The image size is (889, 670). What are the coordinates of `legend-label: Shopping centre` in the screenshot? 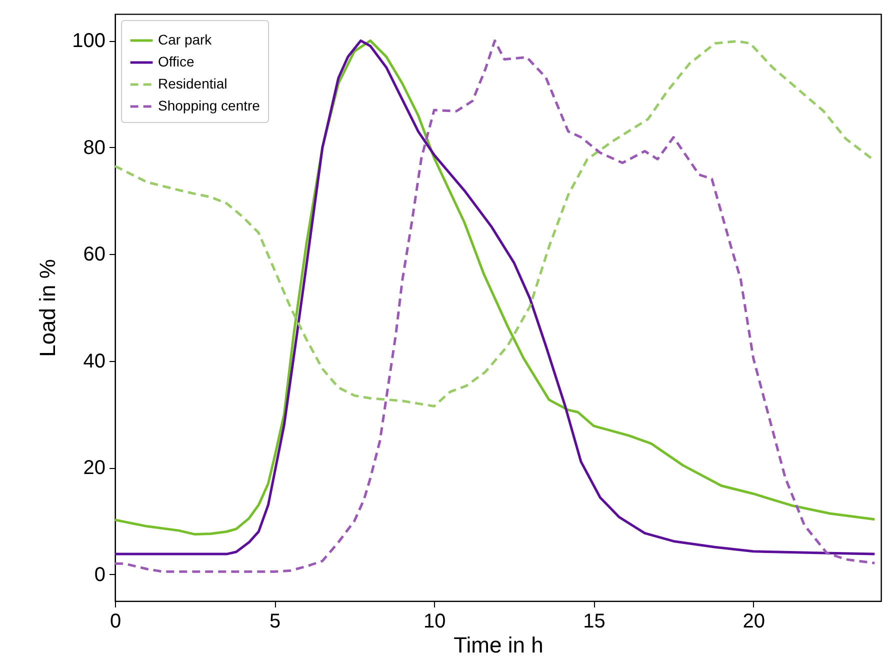 It's located at (209, 106).